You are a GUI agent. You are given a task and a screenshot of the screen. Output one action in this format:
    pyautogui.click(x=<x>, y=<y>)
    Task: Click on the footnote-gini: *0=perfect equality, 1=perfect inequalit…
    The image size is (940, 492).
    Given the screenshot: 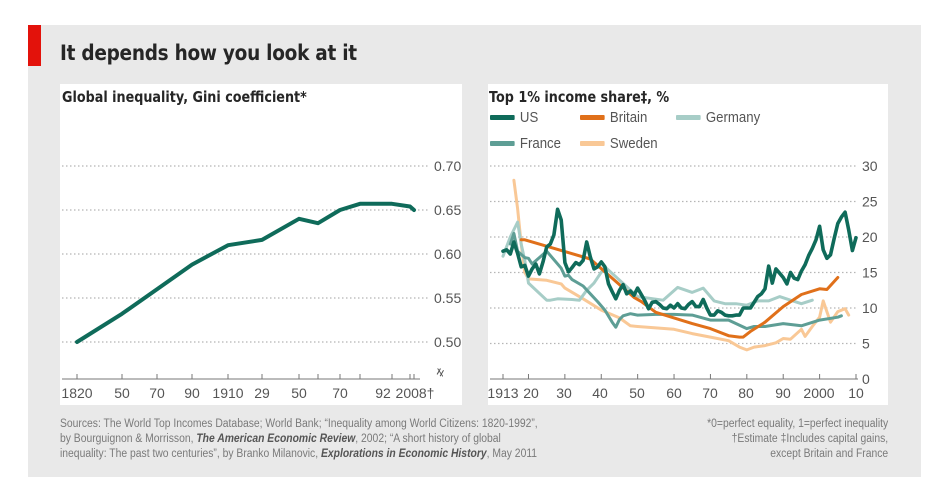 What is the action you would take?
    pyautogui.click(x=797, y=424)
    